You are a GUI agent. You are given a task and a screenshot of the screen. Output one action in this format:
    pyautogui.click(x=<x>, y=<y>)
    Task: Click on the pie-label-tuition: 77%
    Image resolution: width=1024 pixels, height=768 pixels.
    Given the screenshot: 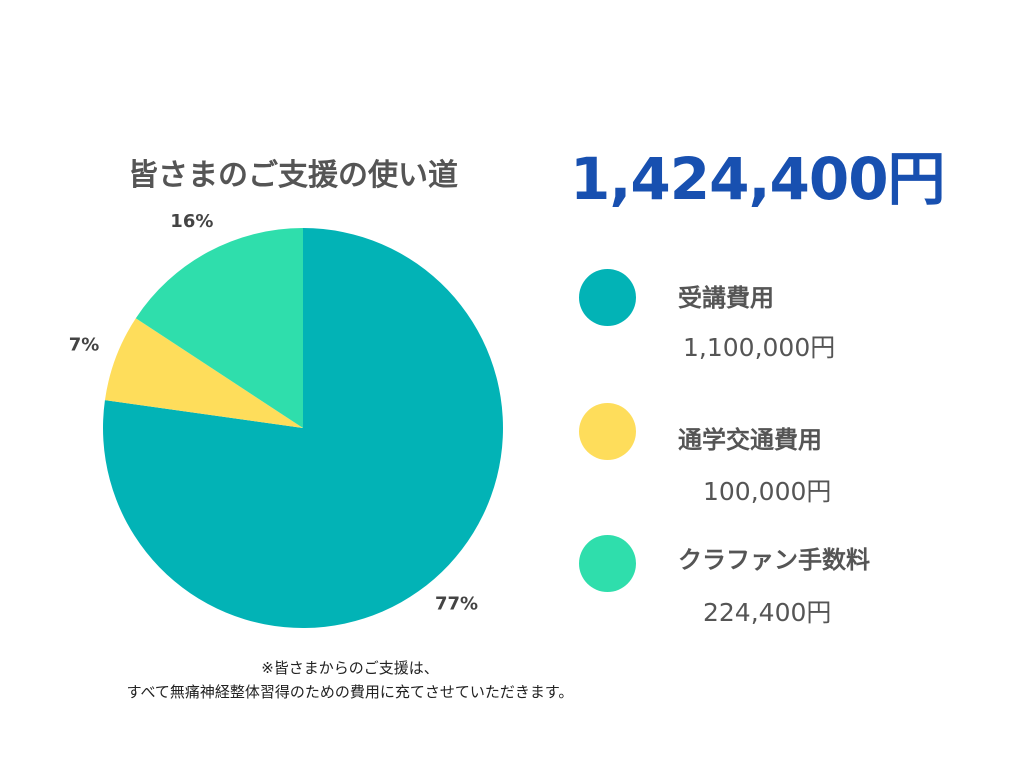 What is the action you would take?
    pyautogui.click(x=456, y=604)
    